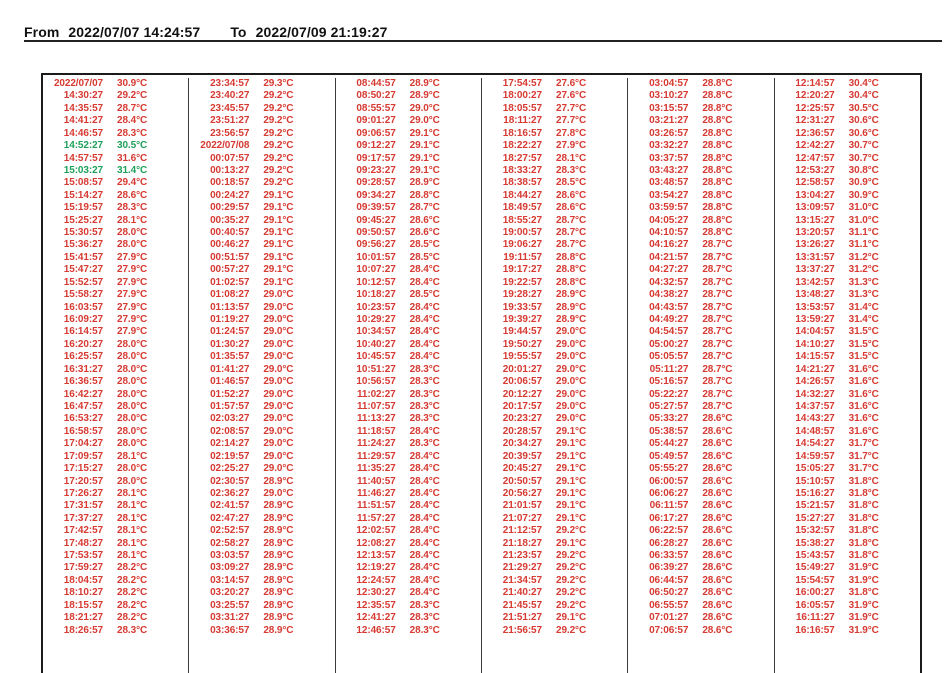 This screenshot has width=945, height=673. I want to click on table-row: 23:34:57 29.3°C, so click(261, 84).